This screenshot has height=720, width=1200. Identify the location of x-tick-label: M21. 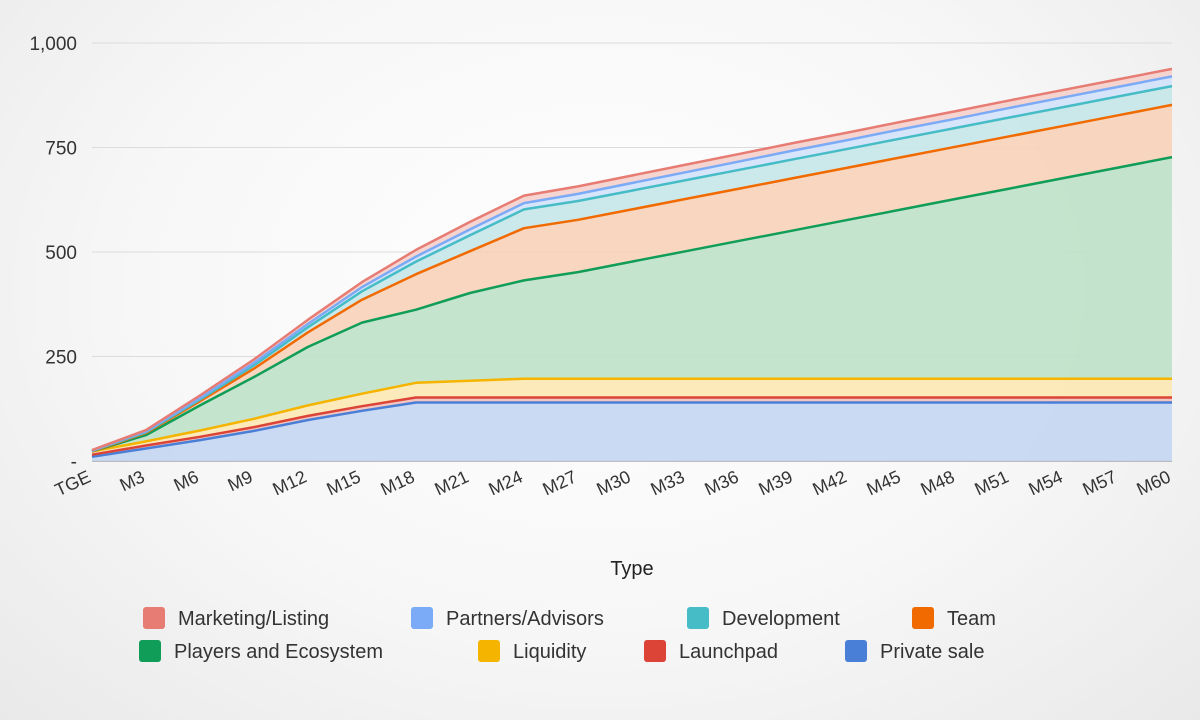
(452, 482).